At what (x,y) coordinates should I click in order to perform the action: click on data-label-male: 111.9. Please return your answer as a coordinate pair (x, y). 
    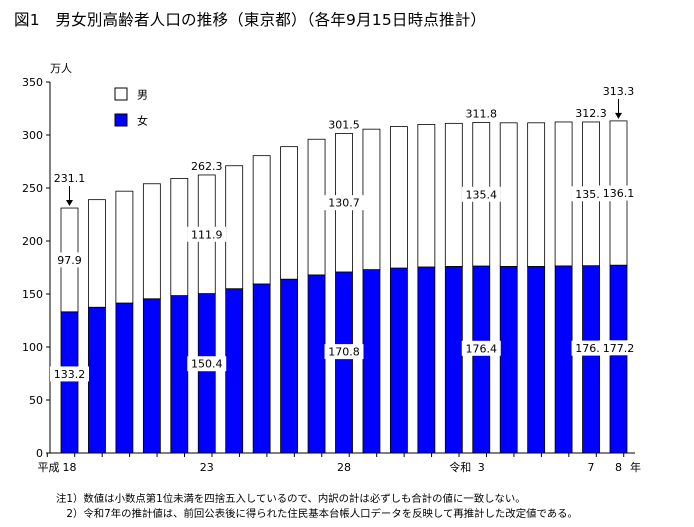
    Looking at the image, I should click on (207, 234).